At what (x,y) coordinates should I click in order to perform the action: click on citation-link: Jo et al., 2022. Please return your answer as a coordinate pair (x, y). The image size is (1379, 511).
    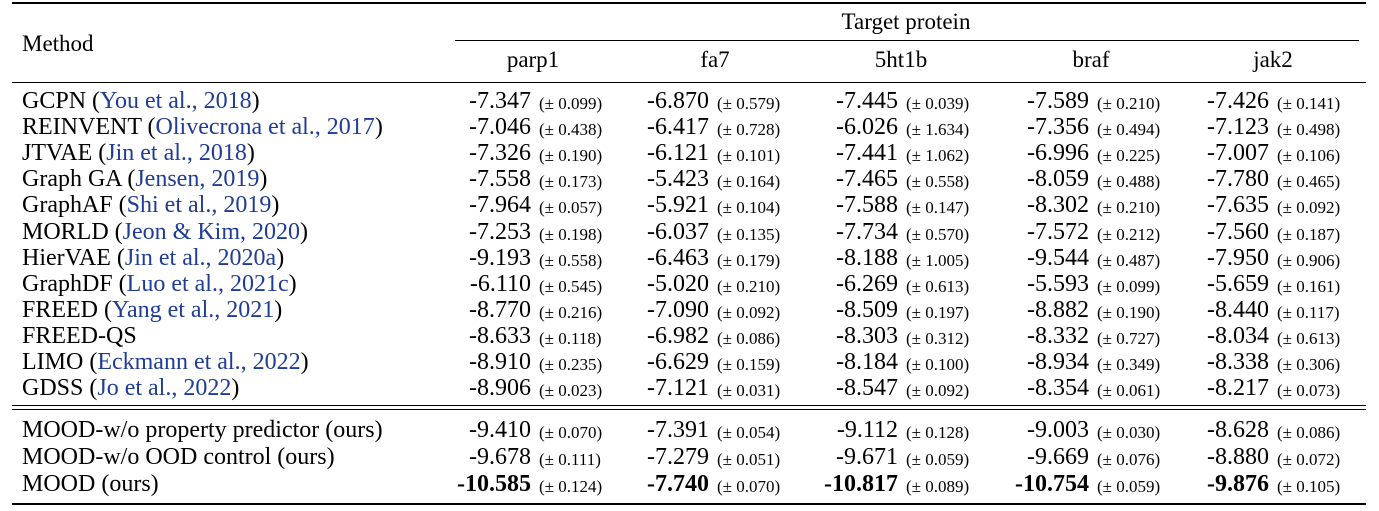
    Looking at the image, I should click on (164, 388).